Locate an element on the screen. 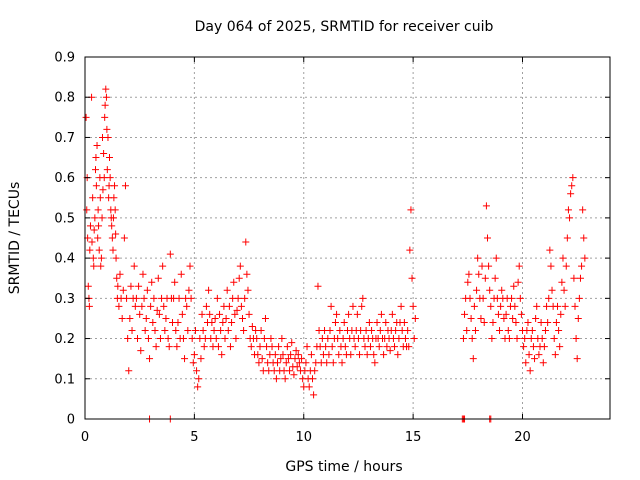 The height and width of the screenshot is (480, 640). x-tick-label: 0 is located at coordinates (85, 437).